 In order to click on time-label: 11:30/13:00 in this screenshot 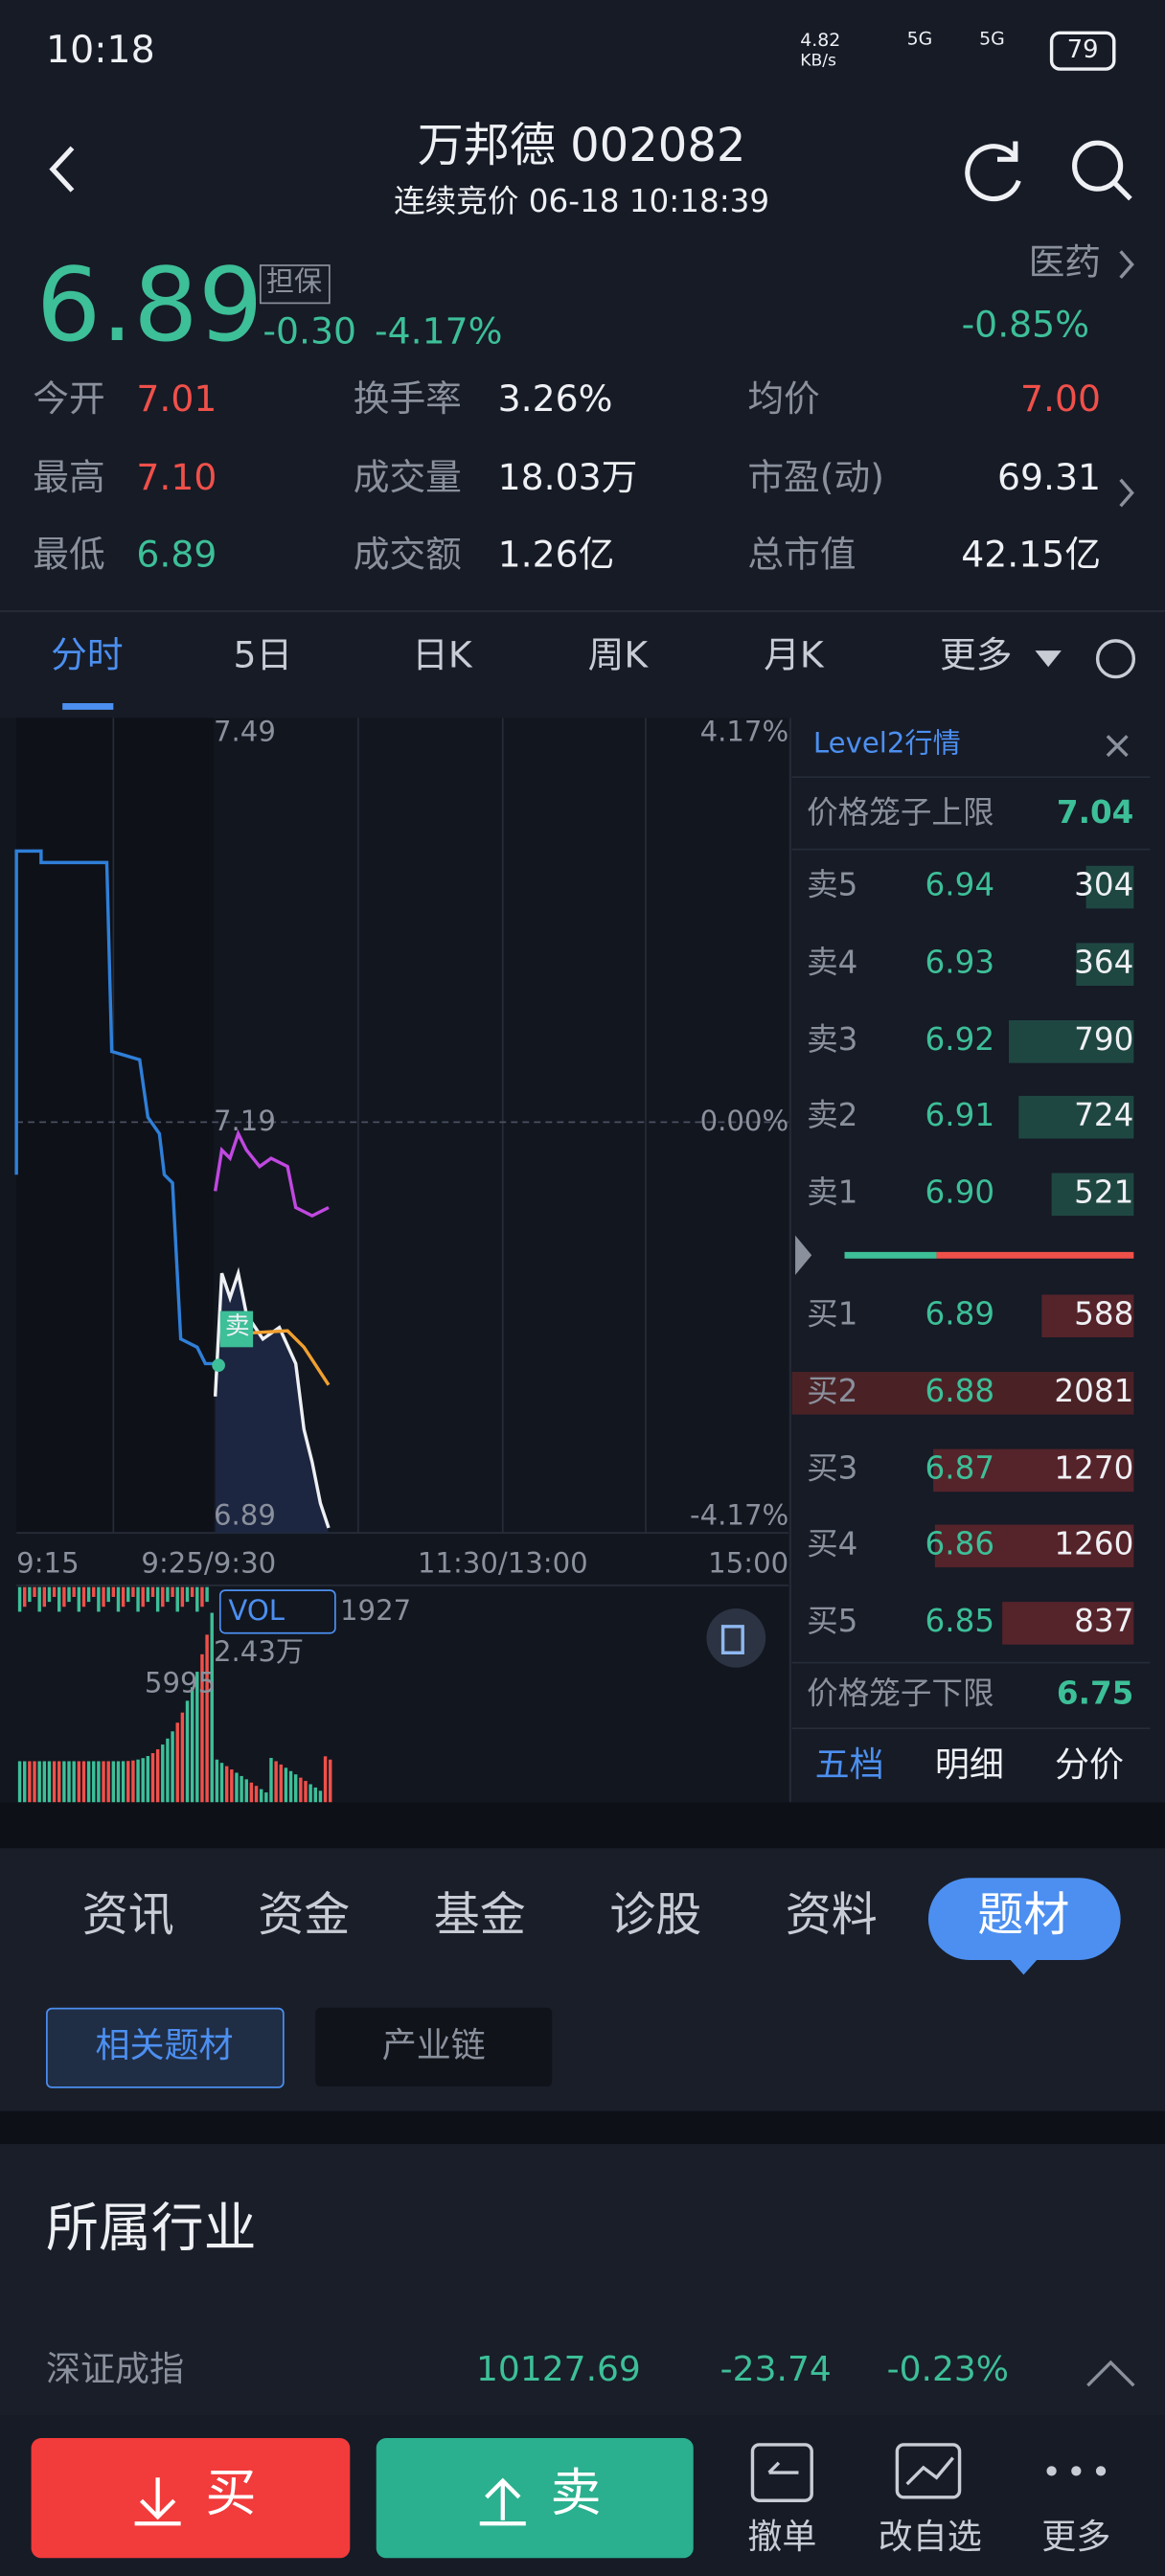, I will do `click(503, 1564)`.